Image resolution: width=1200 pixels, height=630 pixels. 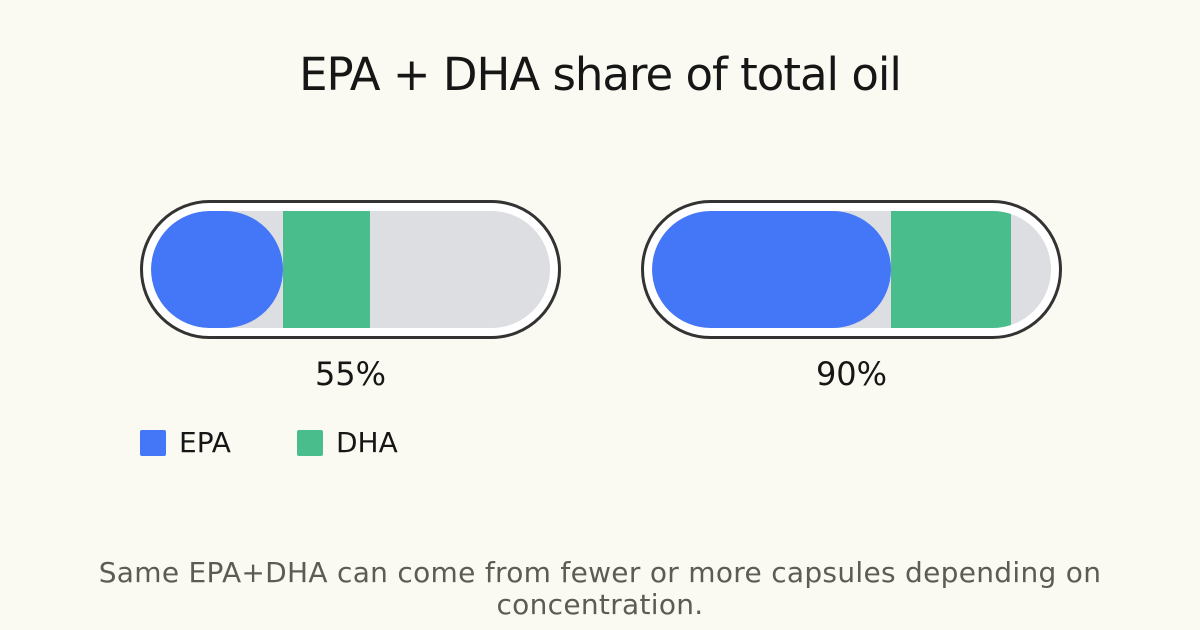 I want to click on capsule-90-epa-fill, so click(x=772, y=269).